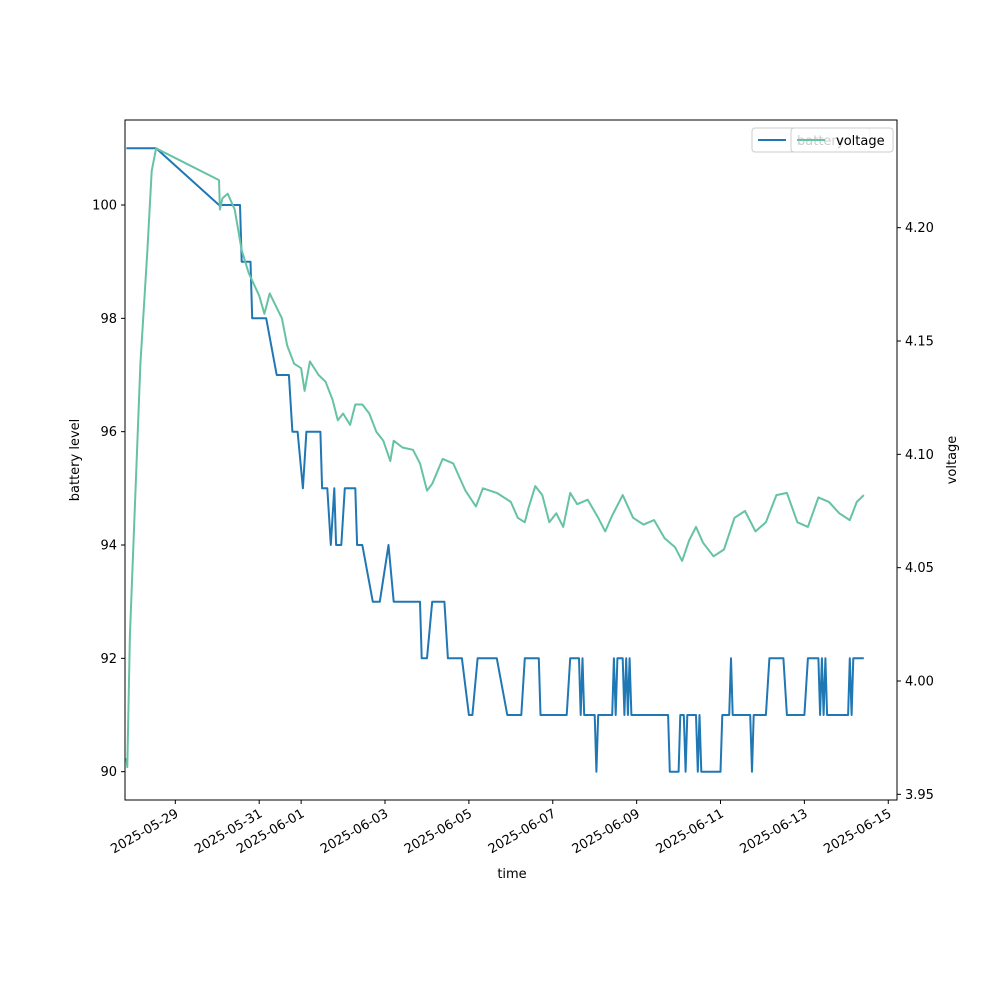 The image size is (1000, 1000). I want to click on right-y-axis-label: voltage, so click(952, 460).